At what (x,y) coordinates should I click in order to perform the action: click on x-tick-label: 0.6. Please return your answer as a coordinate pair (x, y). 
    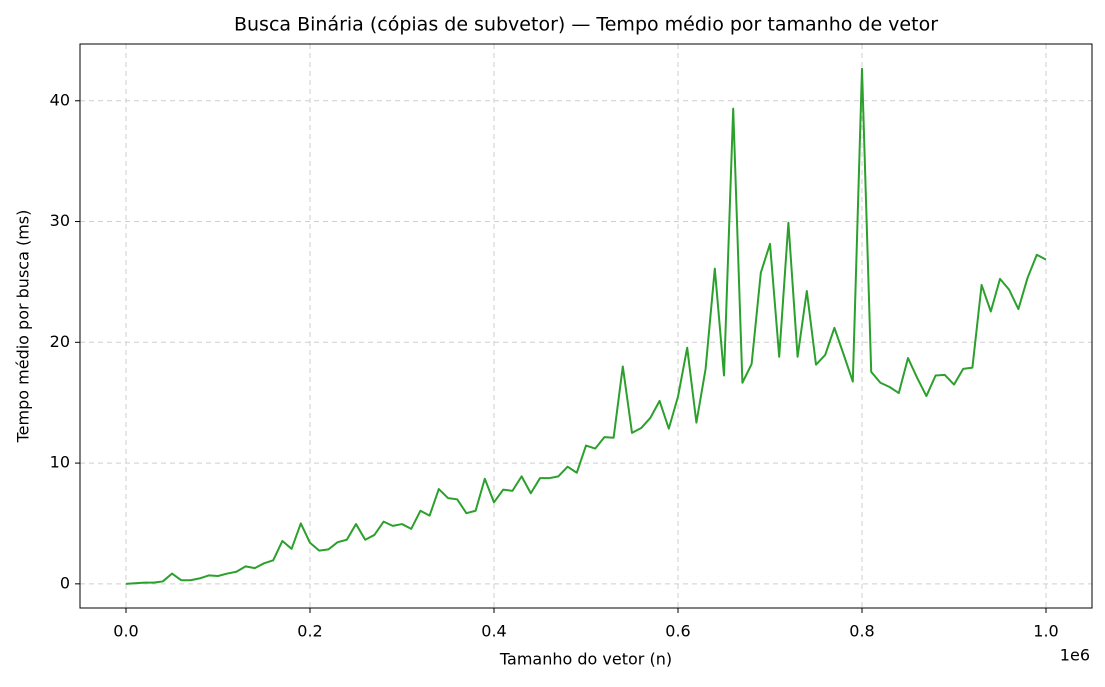
    Looking at the image, I should click on (677, 631).